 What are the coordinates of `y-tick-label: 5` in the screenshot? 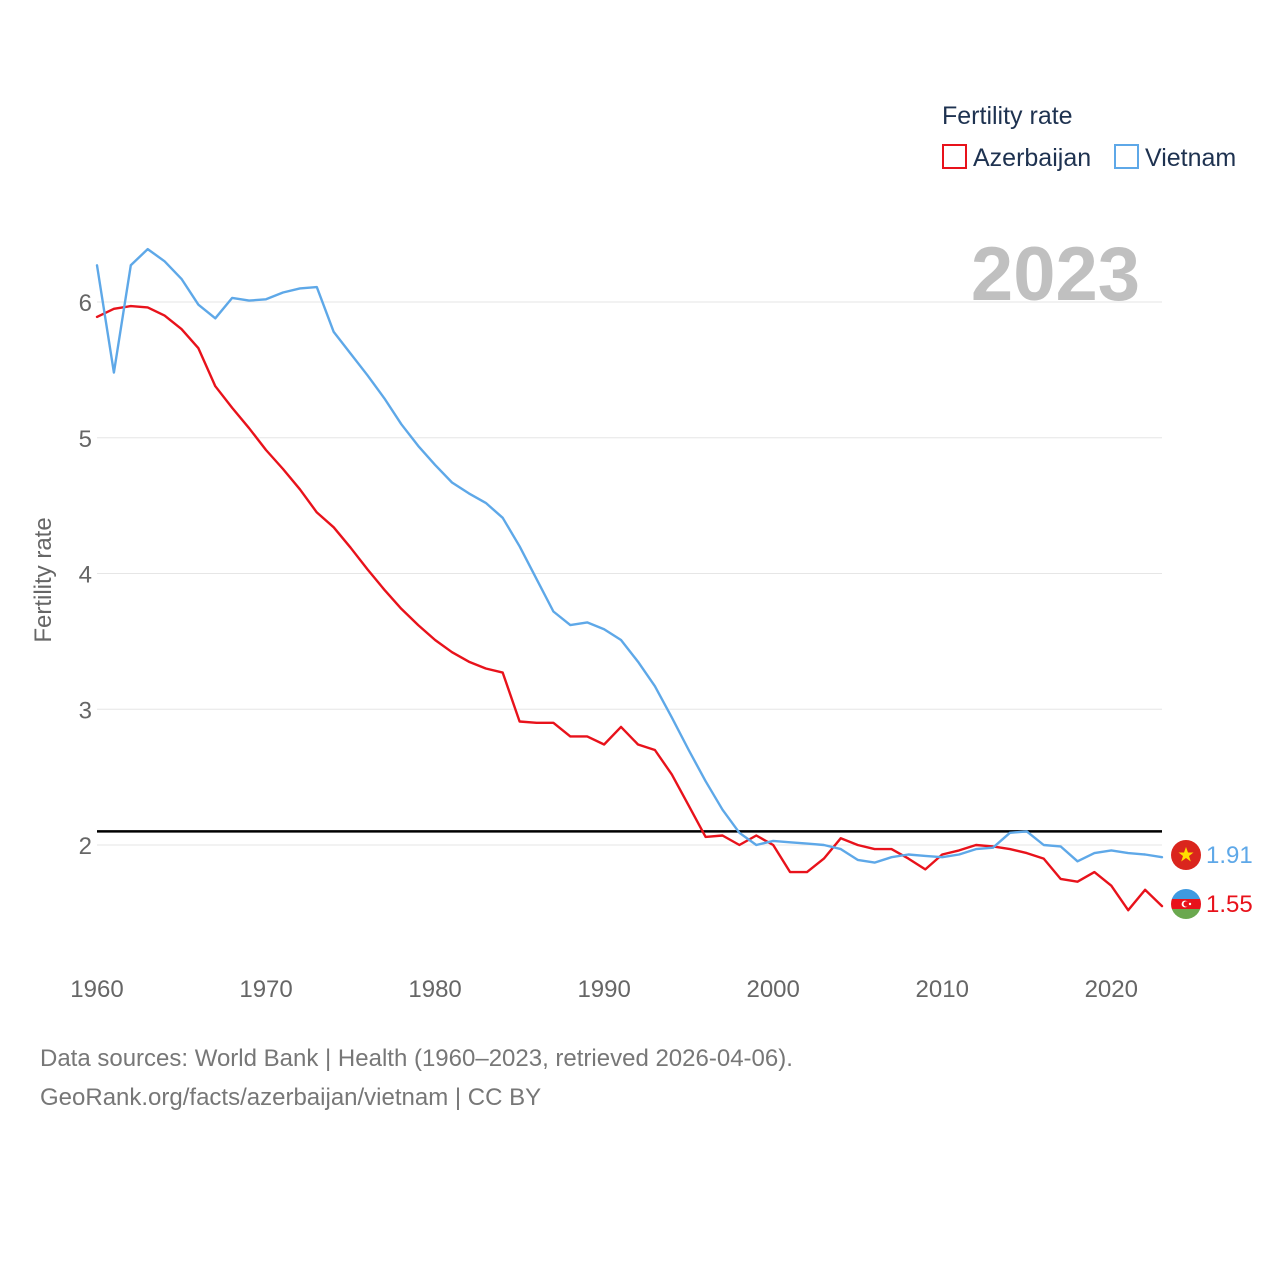 It's located at (85, 439).